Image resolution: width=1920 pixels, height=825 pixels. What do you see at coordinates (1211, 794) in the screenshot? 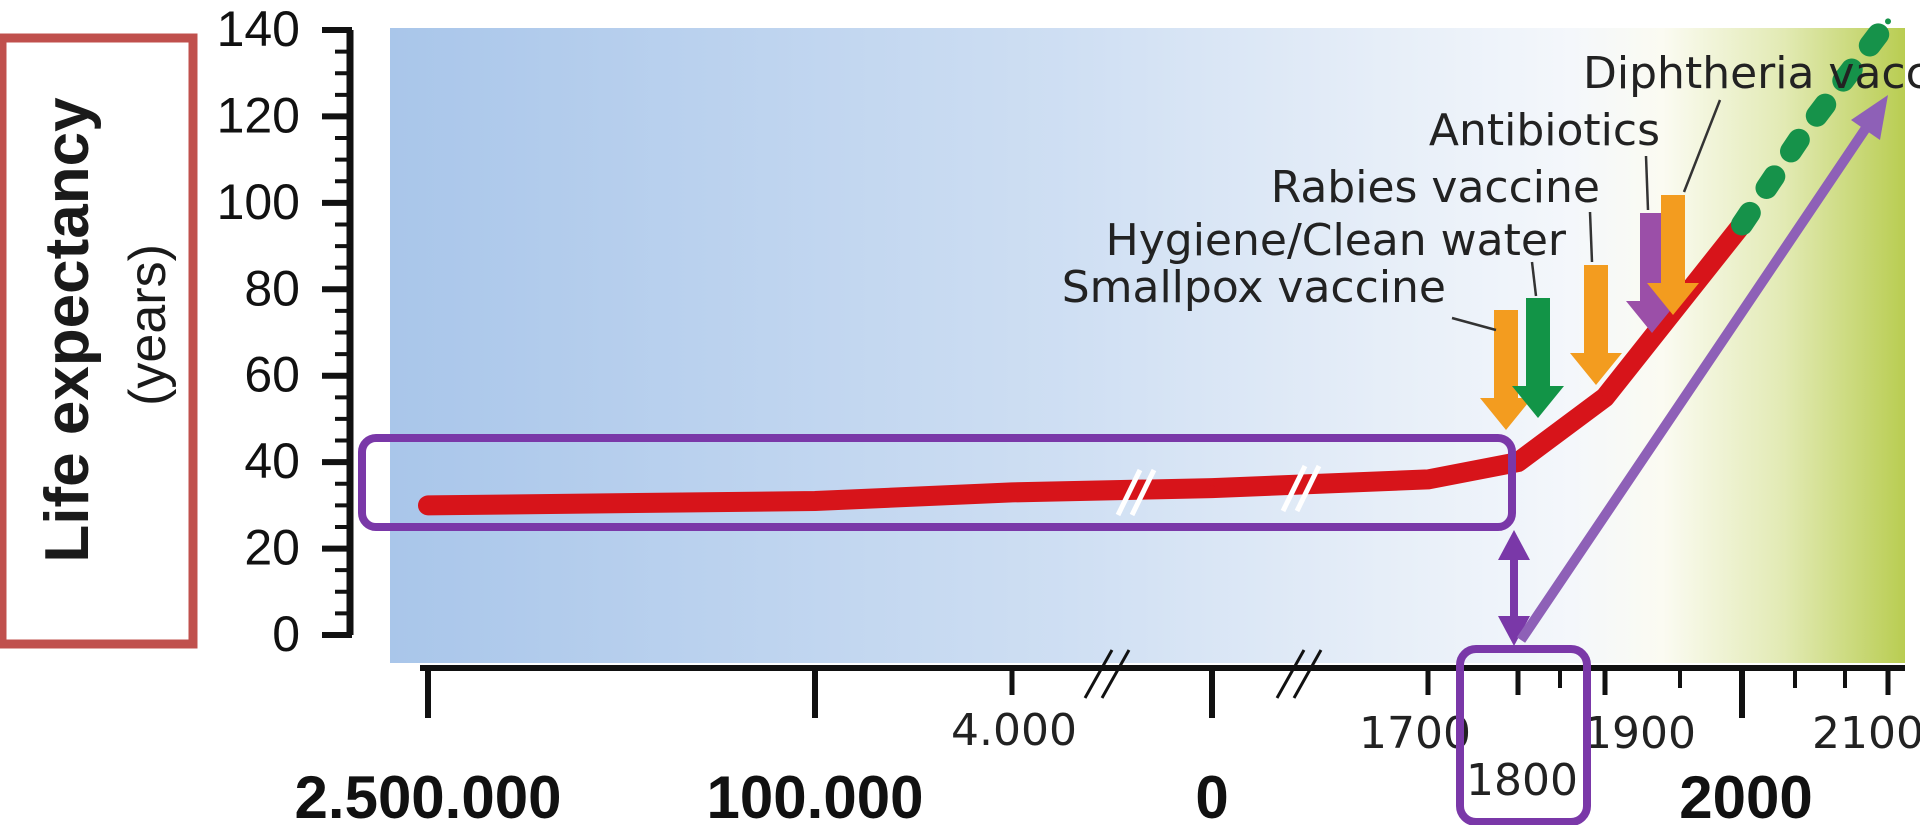
I see `x-major-tick-label: 0` at bounding box center [1211, 794].